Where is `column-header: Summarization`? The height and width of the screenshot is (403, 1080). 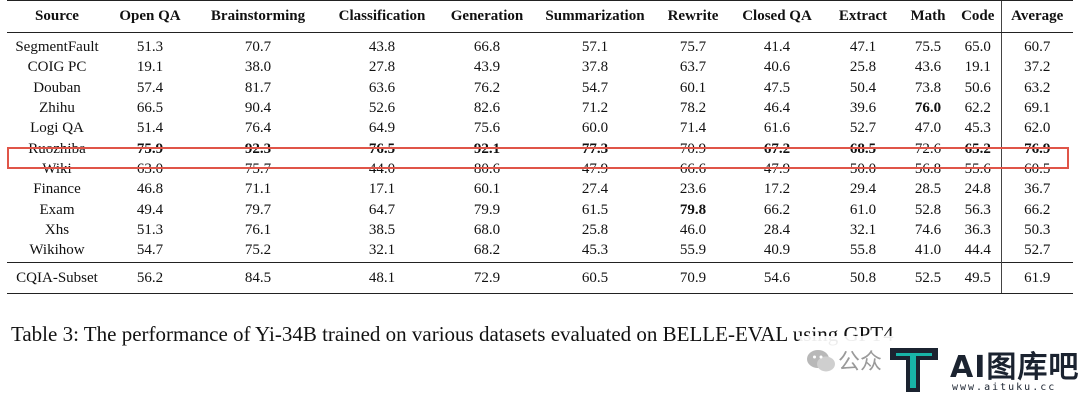
column-header: Summarization is located at coordinates (595, 16).